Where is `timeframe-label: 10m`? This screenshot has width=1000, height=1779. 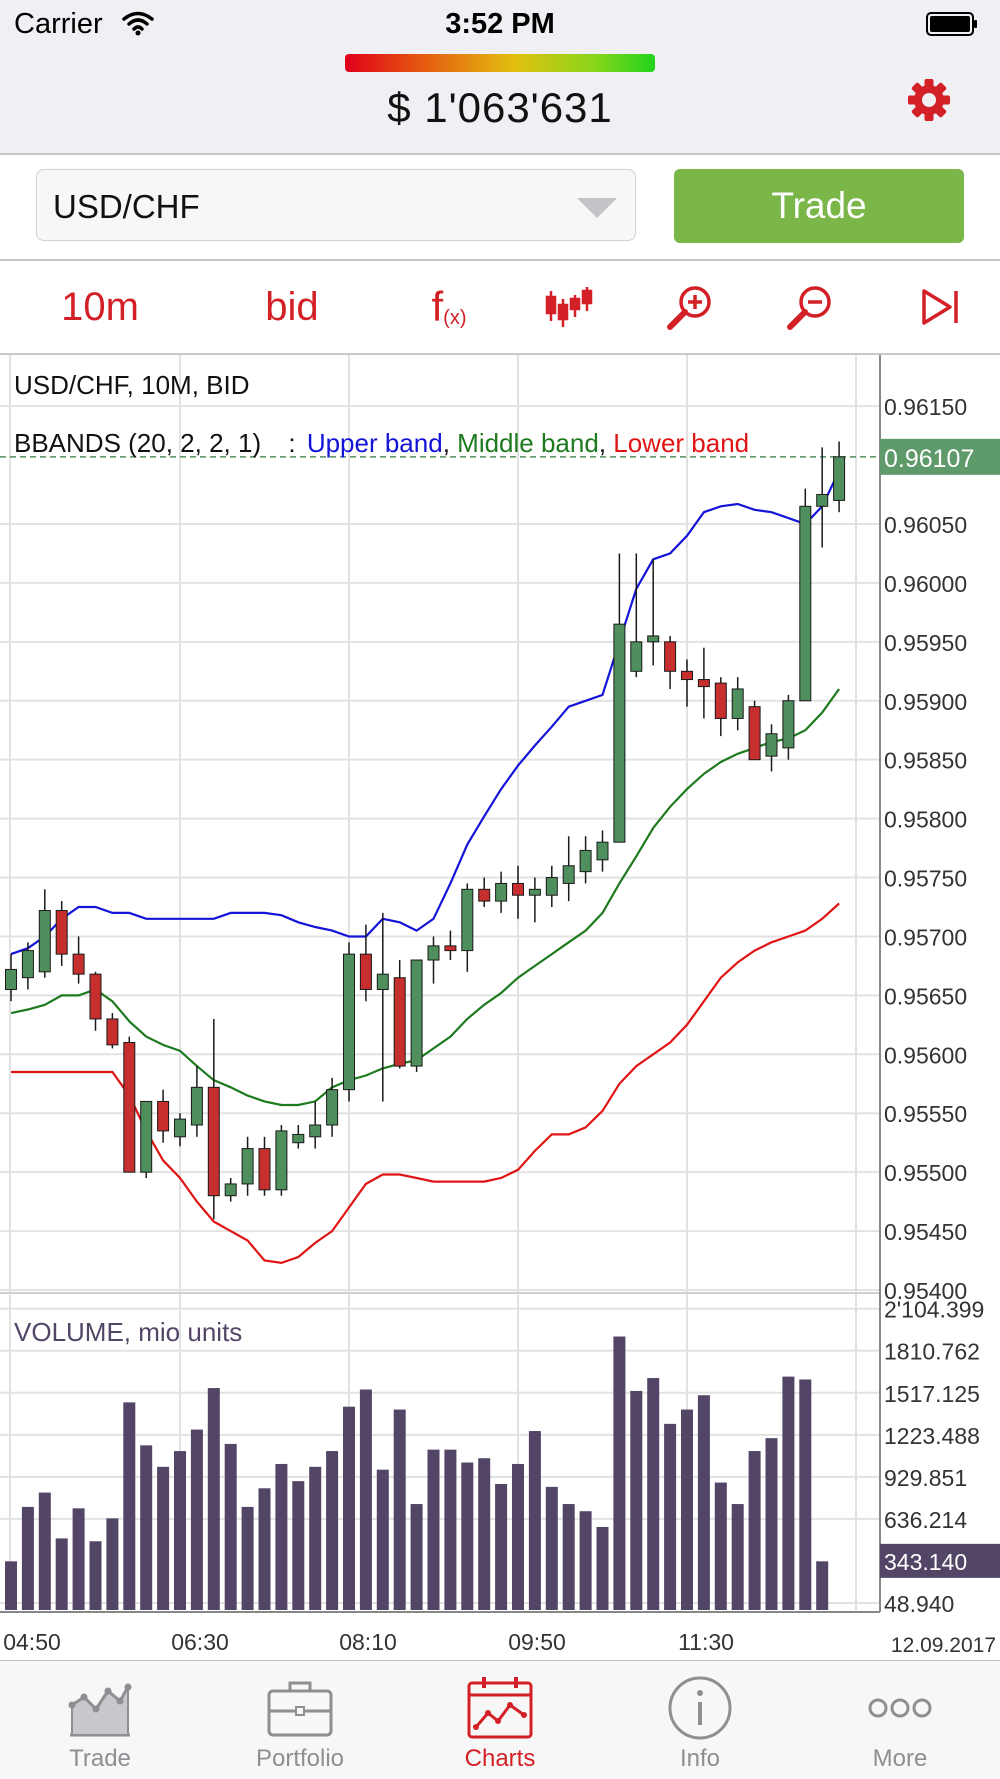
timeframe-label: 10m is located at coordinates (100, 306).